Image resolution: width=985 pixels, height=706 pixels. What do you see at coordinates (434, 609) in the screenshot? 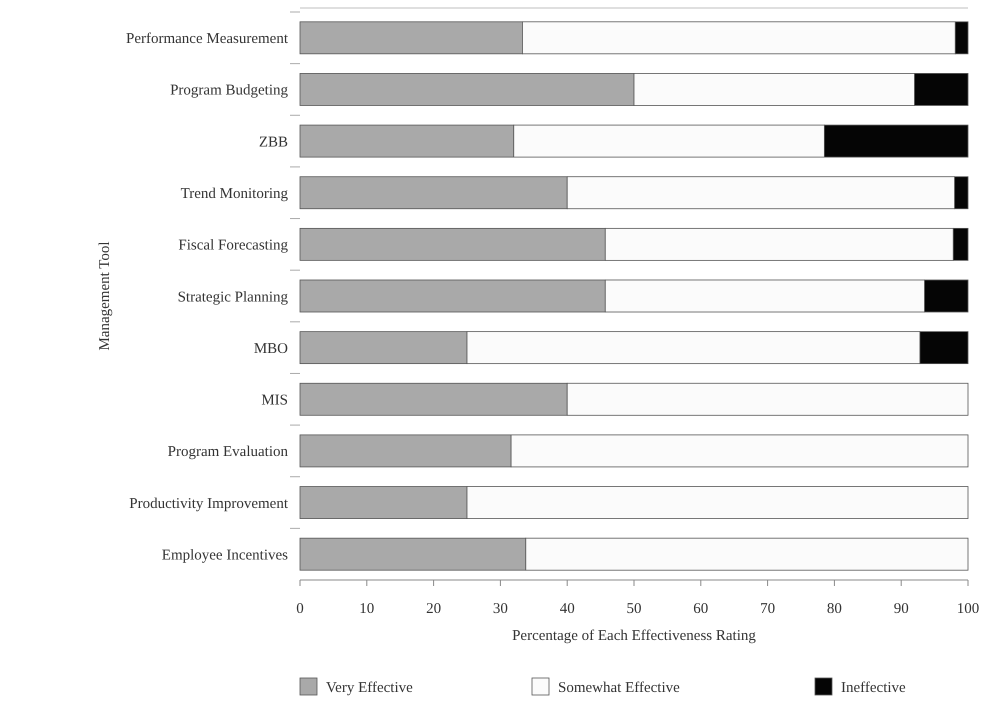
I see `x-tick-label: 20` at bounding box center [434, 609].